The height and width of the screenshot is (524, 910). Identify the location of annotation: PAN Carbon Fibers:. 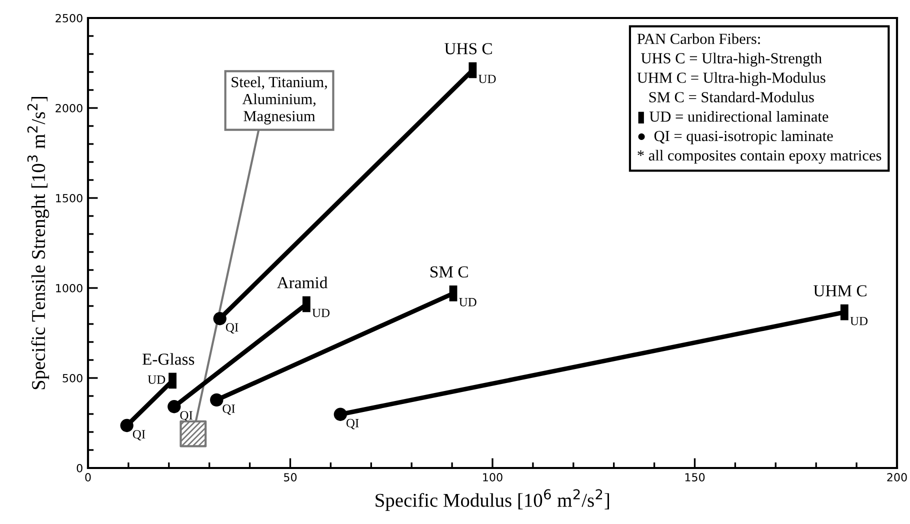
(698, 38).